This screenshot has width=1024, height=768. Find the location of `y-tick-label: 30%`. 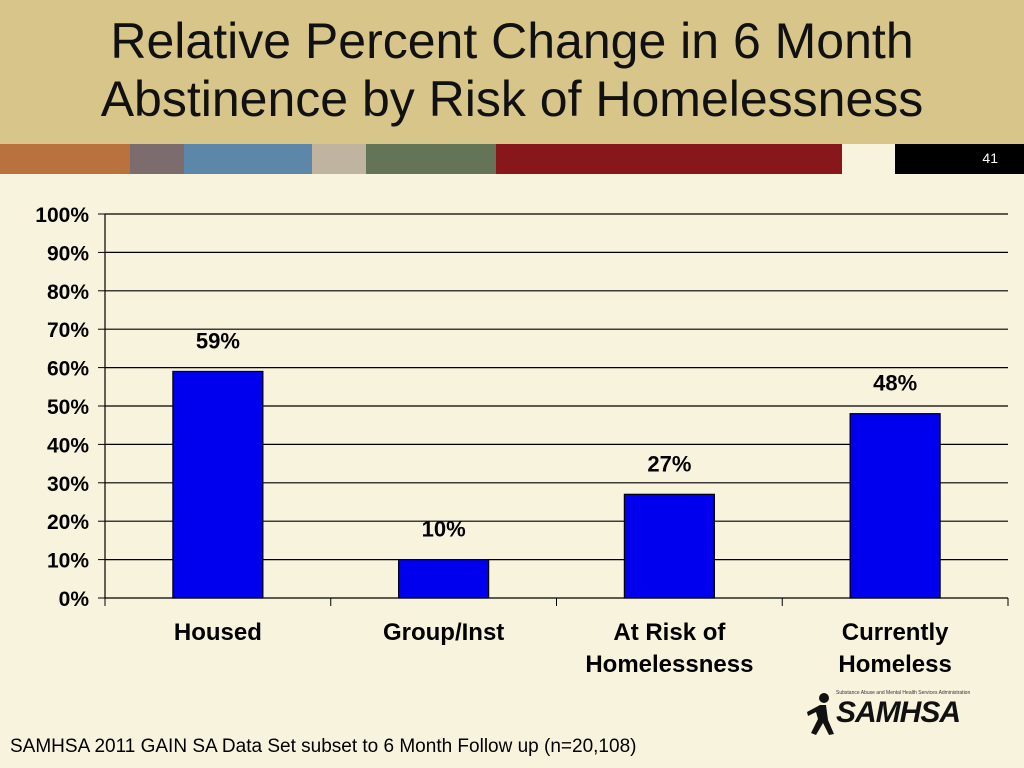

y-tick-label: 30% is located at coordinates (68, 484).